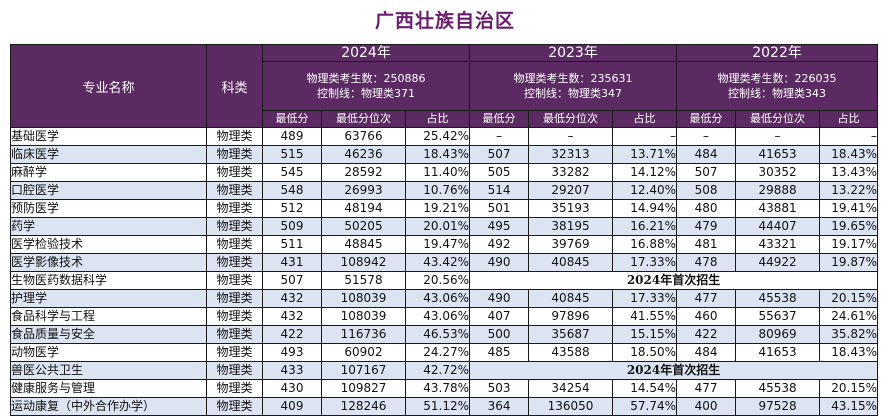  What do you see at coordinates (645, 208) in the screenshot?
I see `y2023-ratio: 14.94%` at bounding box center [645, 208].